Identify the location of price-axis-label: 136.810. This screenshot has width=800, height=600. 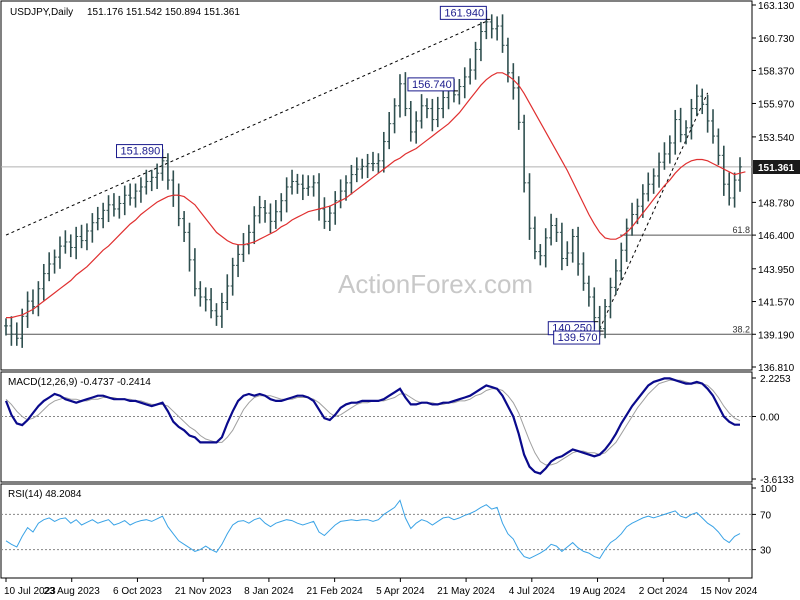
(776, 368).